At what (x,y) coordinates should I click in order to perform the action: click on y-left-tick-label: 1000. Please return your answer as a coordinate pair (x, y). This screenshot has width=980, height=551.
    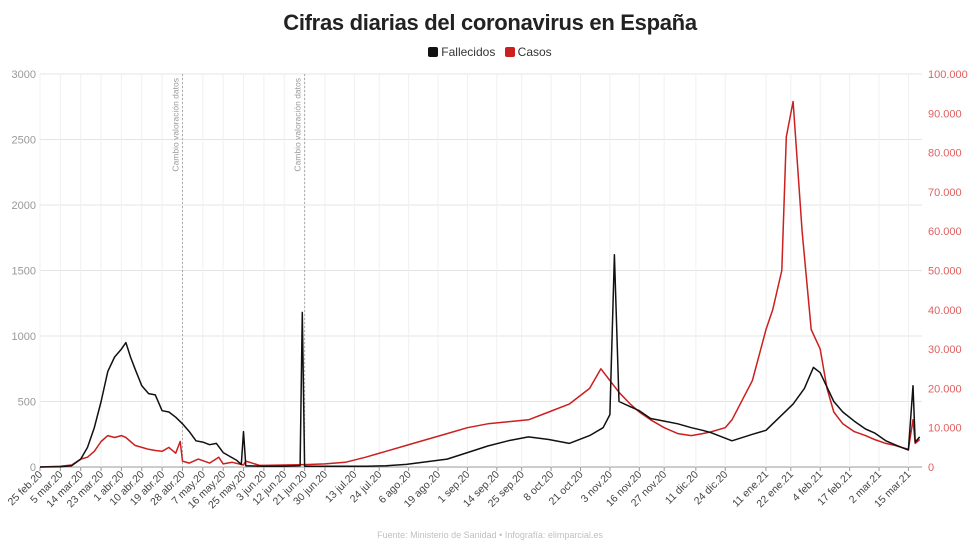
    Looking at the image, I should click on (24, 337).